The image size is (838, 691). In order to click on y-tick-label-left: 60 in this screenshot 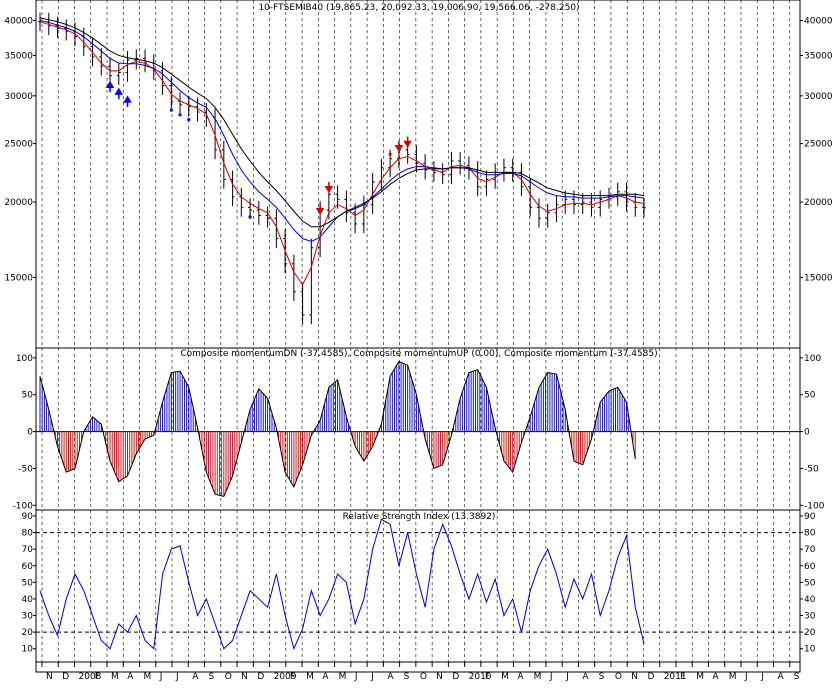, I will do `click(28, 567)`.